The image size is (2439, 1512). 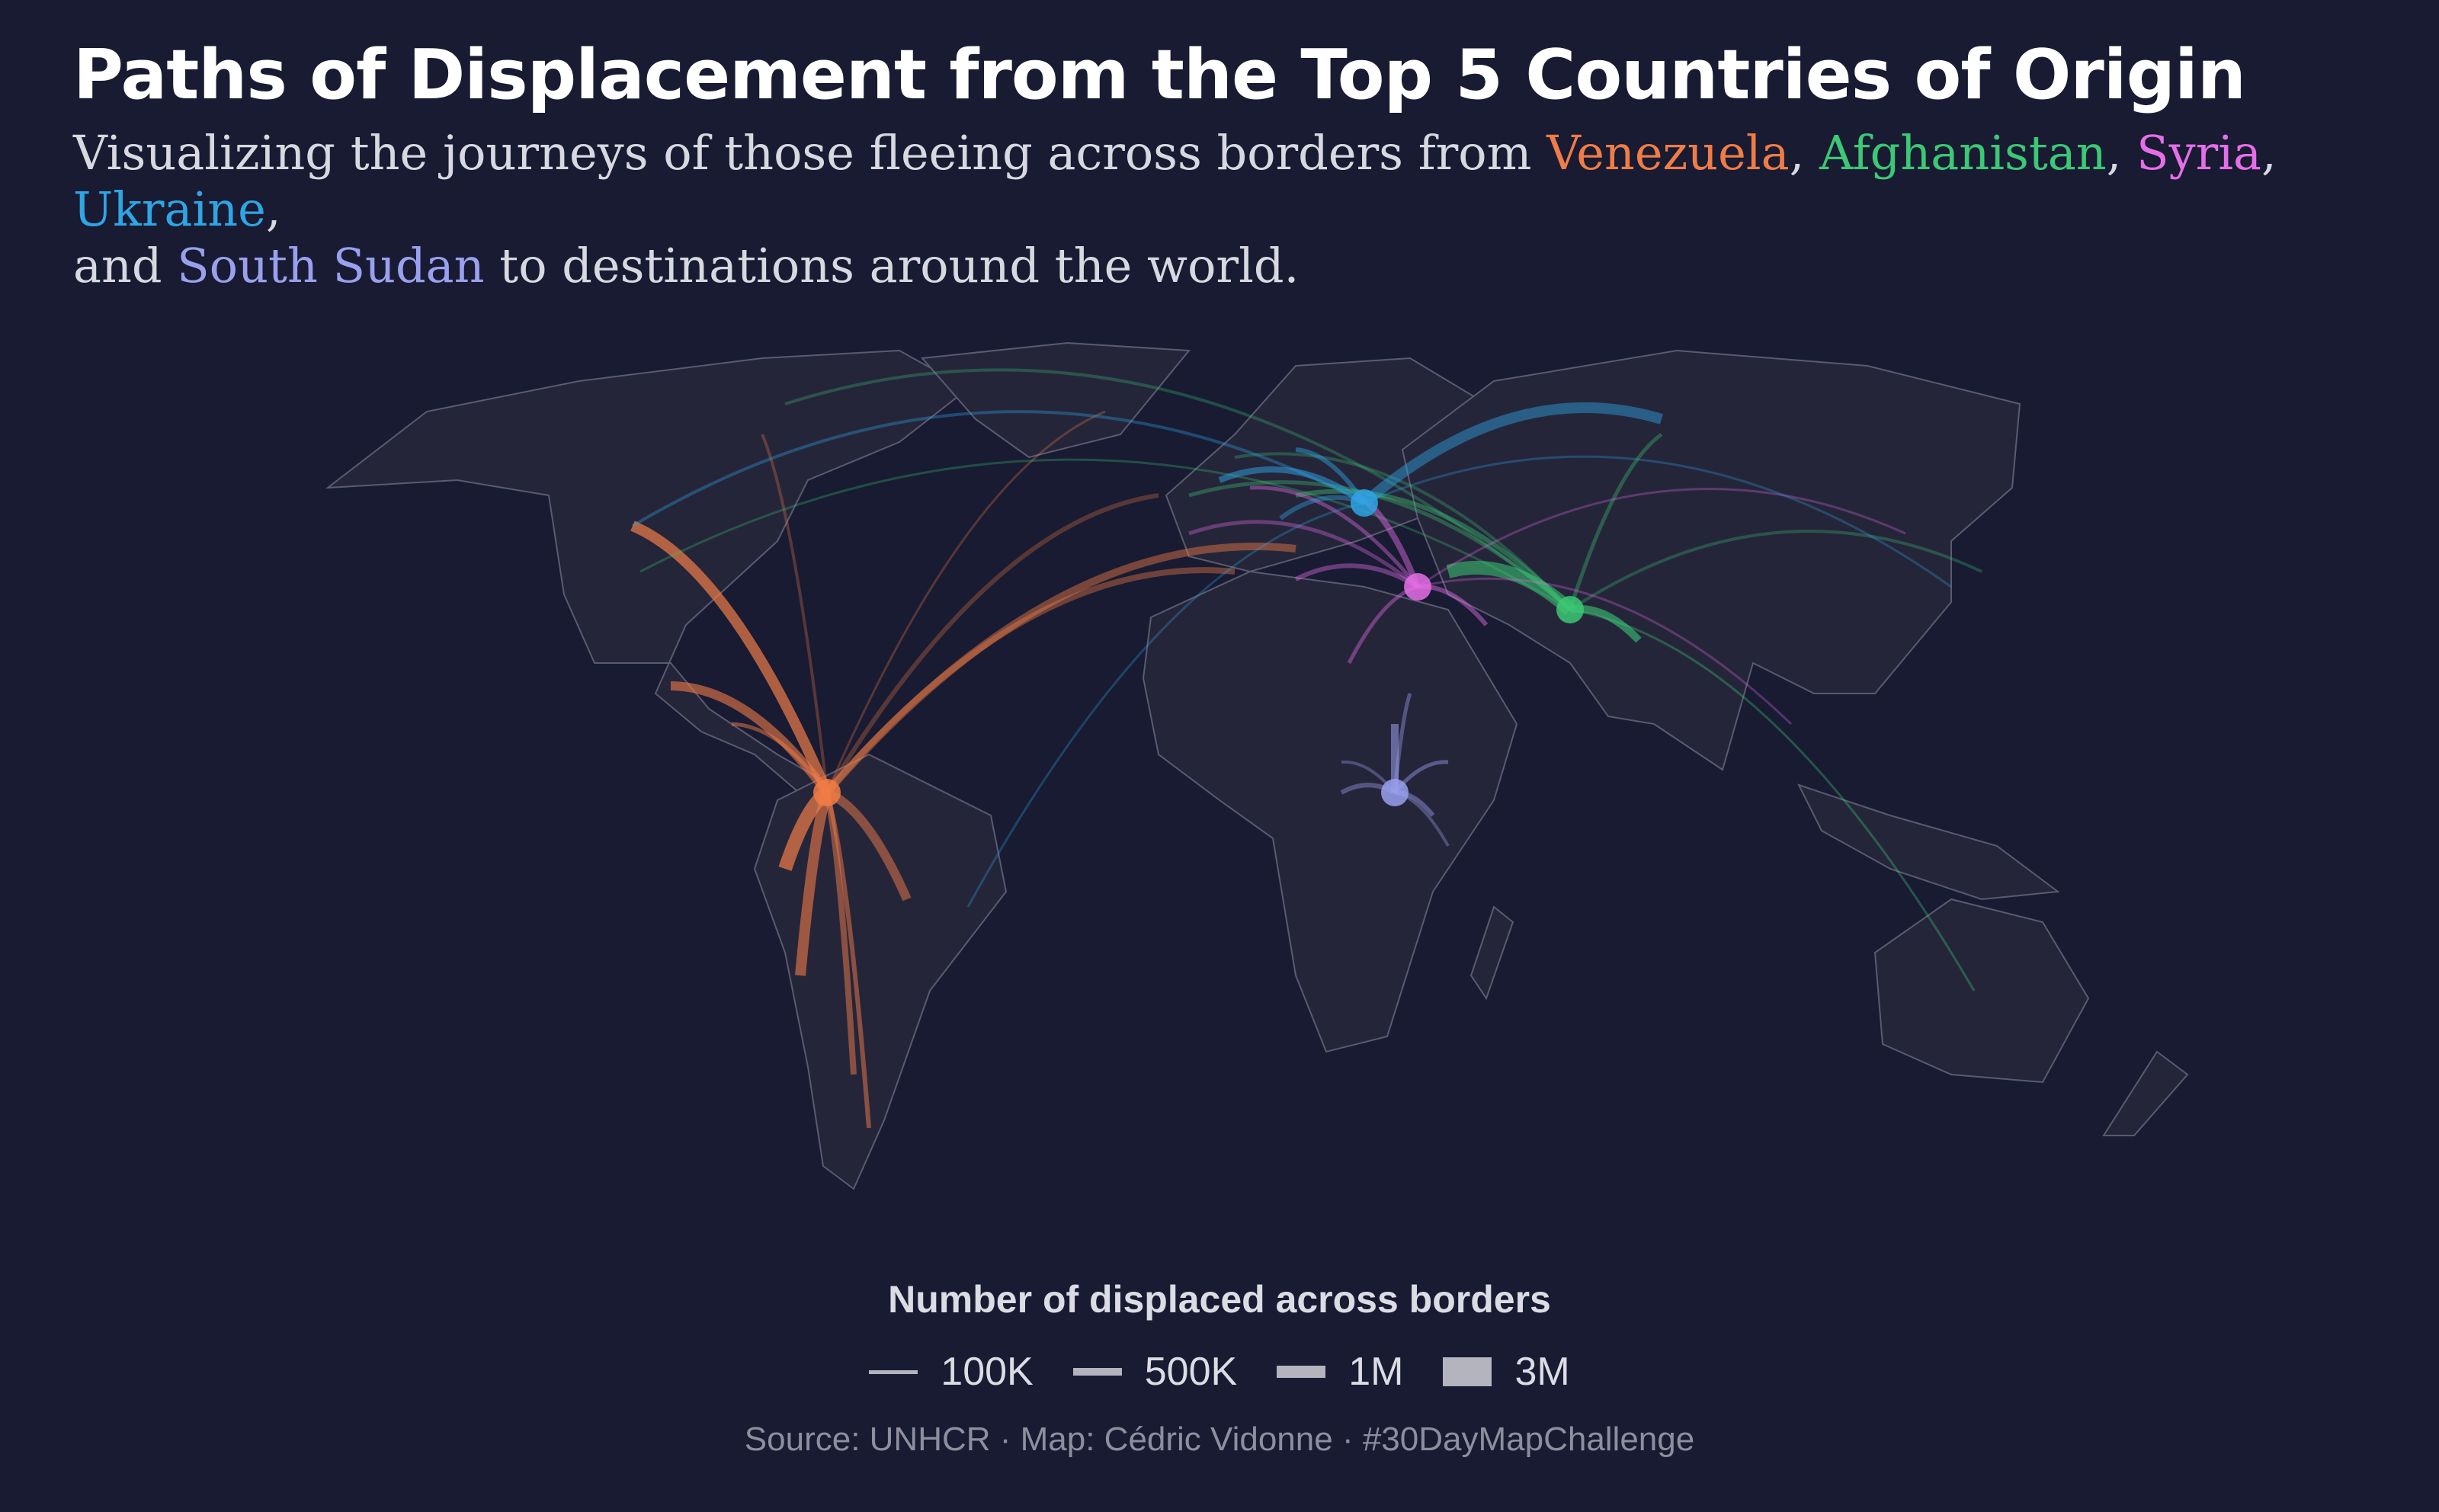 What do you see at coordinates (1219, 1299) in the screenshot?
I see `legend-title: Number of displaced across borders` at bounding box center [1219, 1299].